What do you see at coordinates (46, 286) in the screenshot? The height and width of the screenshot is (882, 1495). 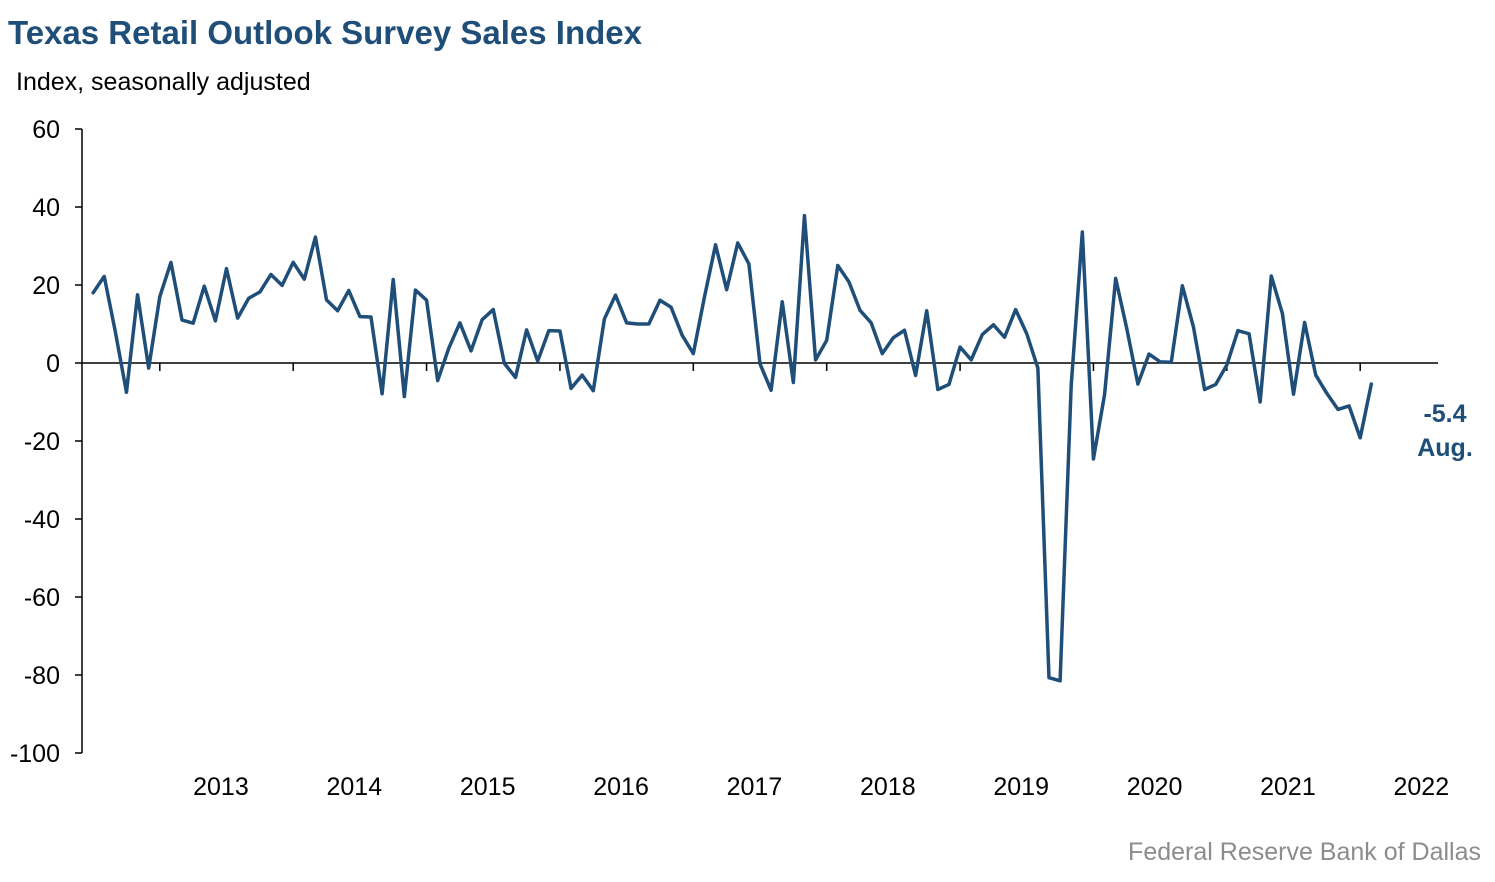 I see `y-tick-label: 20` at bounding box center [46, 286].